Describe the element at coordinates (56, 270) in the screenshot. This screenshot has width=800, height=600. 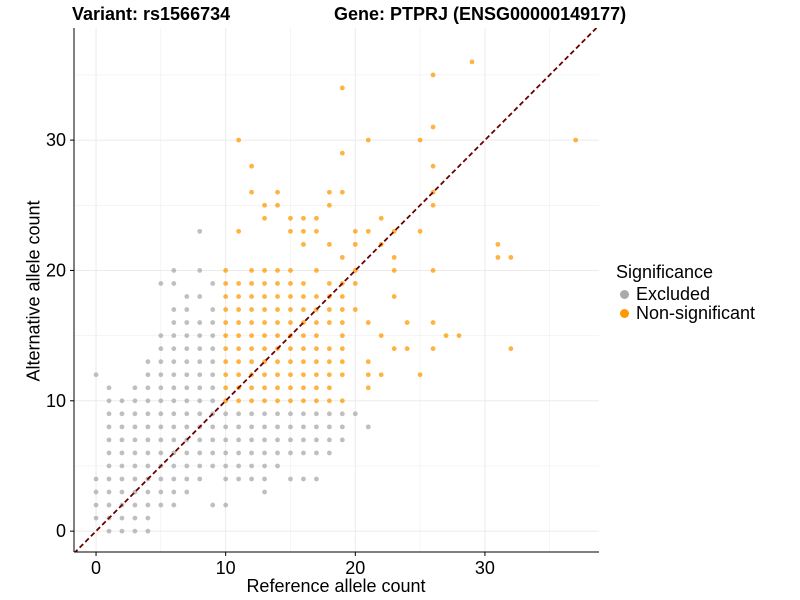
I see `y-tick-label: 20` at that location.